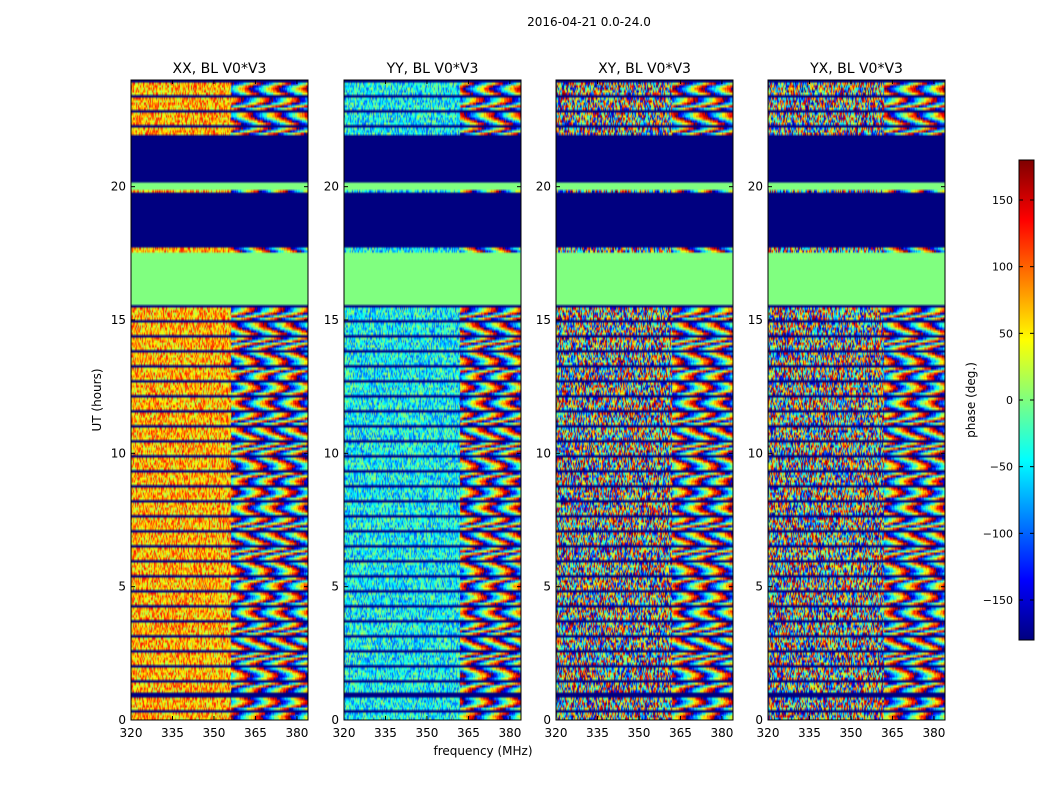 This screenshot has height=800, width=1050. I want to click on colorbar-ticks: −150 −100 −50 0 50 100 150, so click(1008, 400).